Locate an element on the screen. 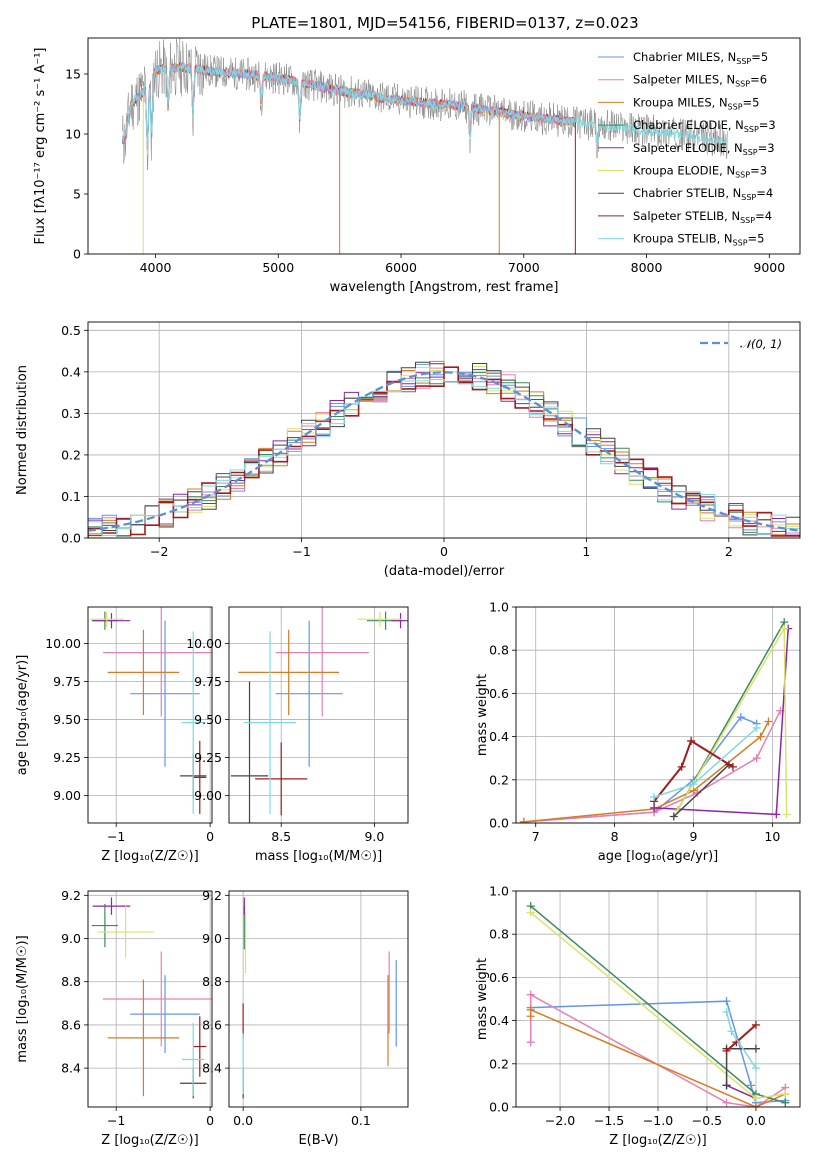 The width and height of the screenshot is (819, 1170). x-tick-label: 7 is located at coordinates (536, 836).